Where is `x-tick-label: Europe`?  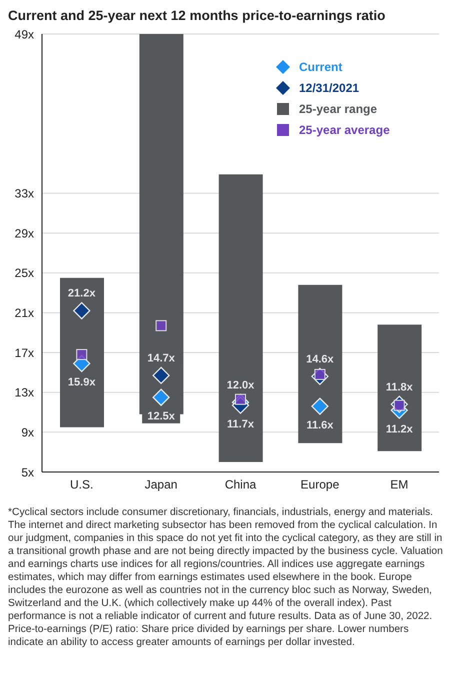 x-tick-label: Europe is located at coordinates (320, 485).